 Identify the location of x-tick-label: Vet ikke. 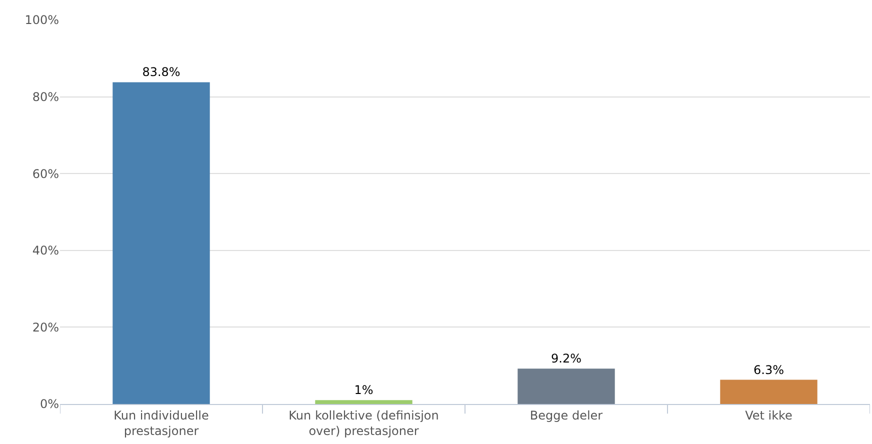
(768, 415).